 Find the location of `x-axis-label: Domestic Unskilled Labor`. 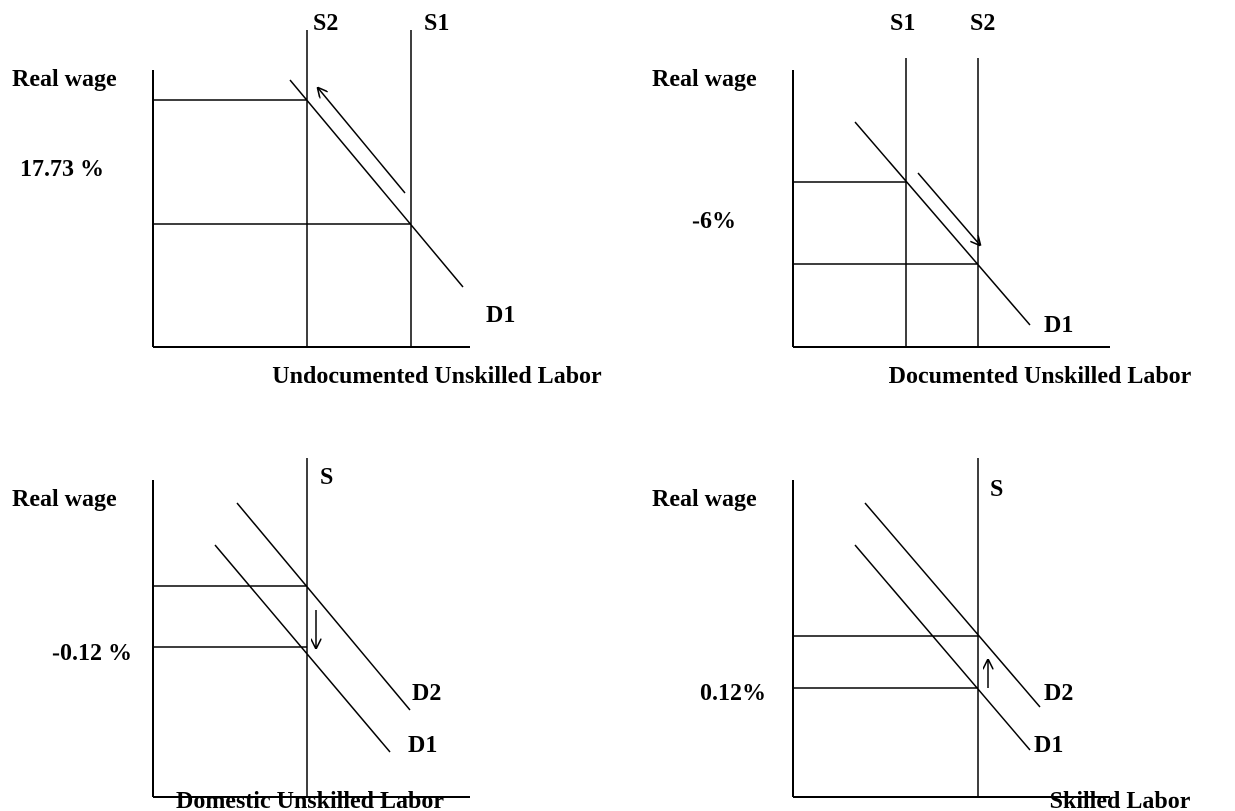

x-axis-label: Domestic Unskilled Labor is located at coordinates (310, 799).